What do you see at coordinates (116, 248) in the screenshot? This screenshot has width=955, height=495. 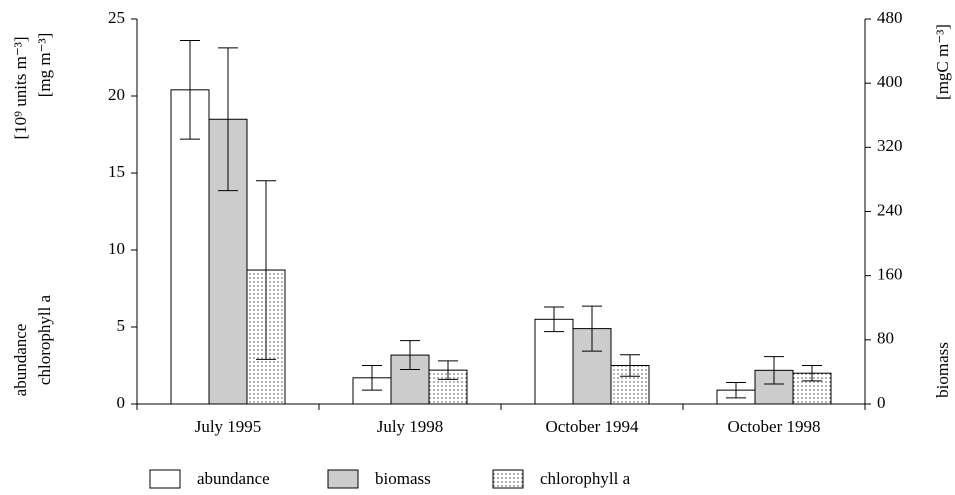 I see `y-tick-label: 10` at bounding box center [116, 248].